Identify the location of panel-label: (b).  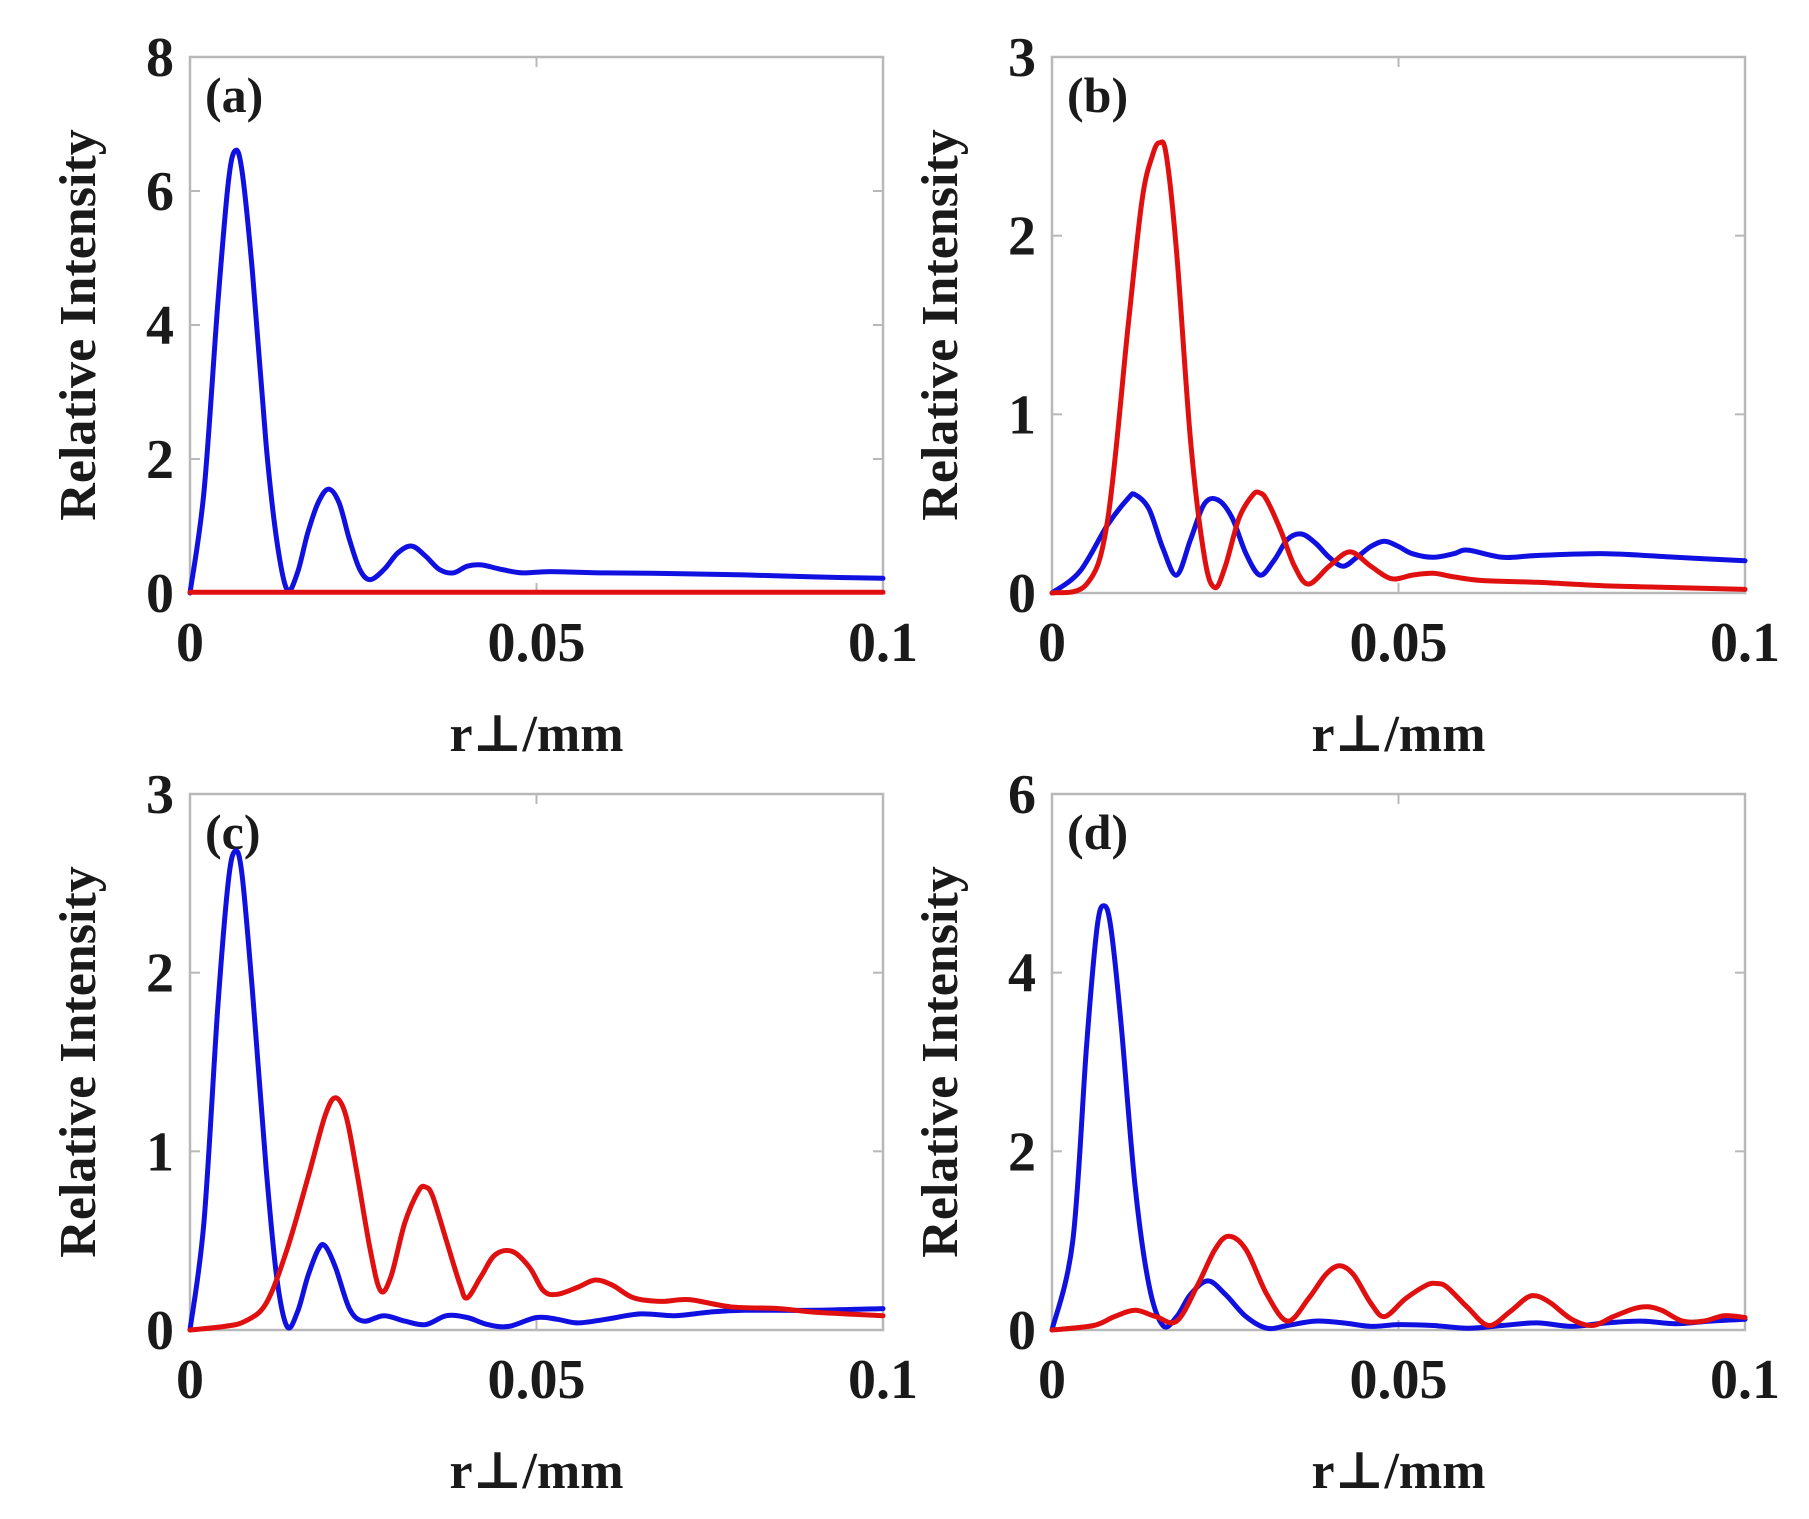
(1097, 95).